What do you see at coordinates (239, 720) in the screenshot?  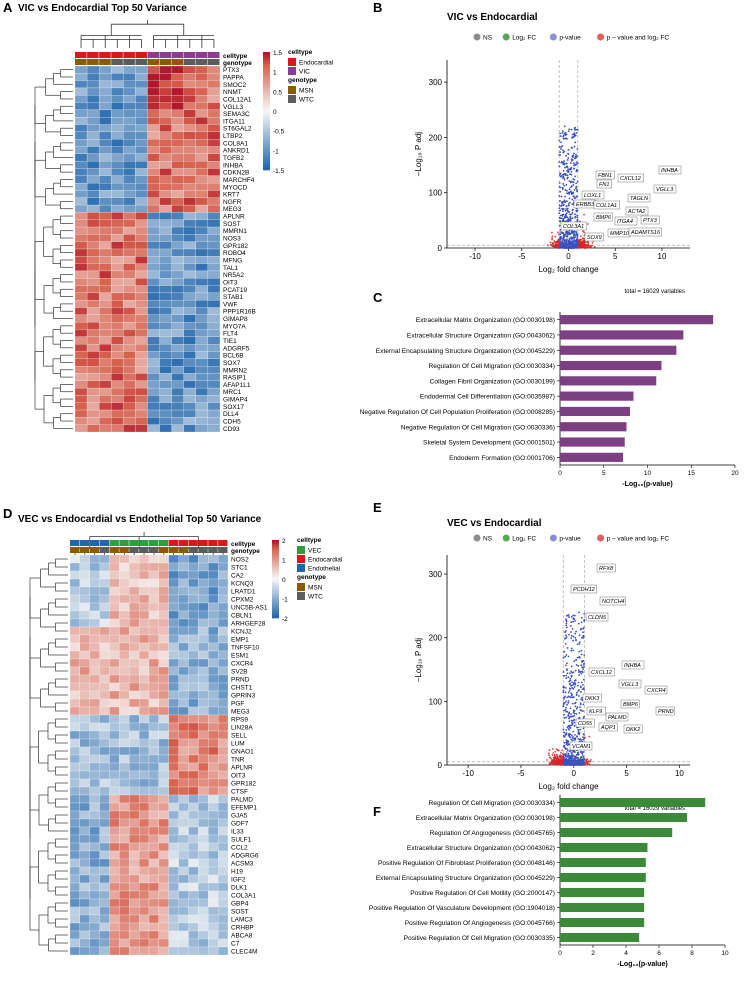 I see `gene-label: RPS9` at bounding box center [239, 720].